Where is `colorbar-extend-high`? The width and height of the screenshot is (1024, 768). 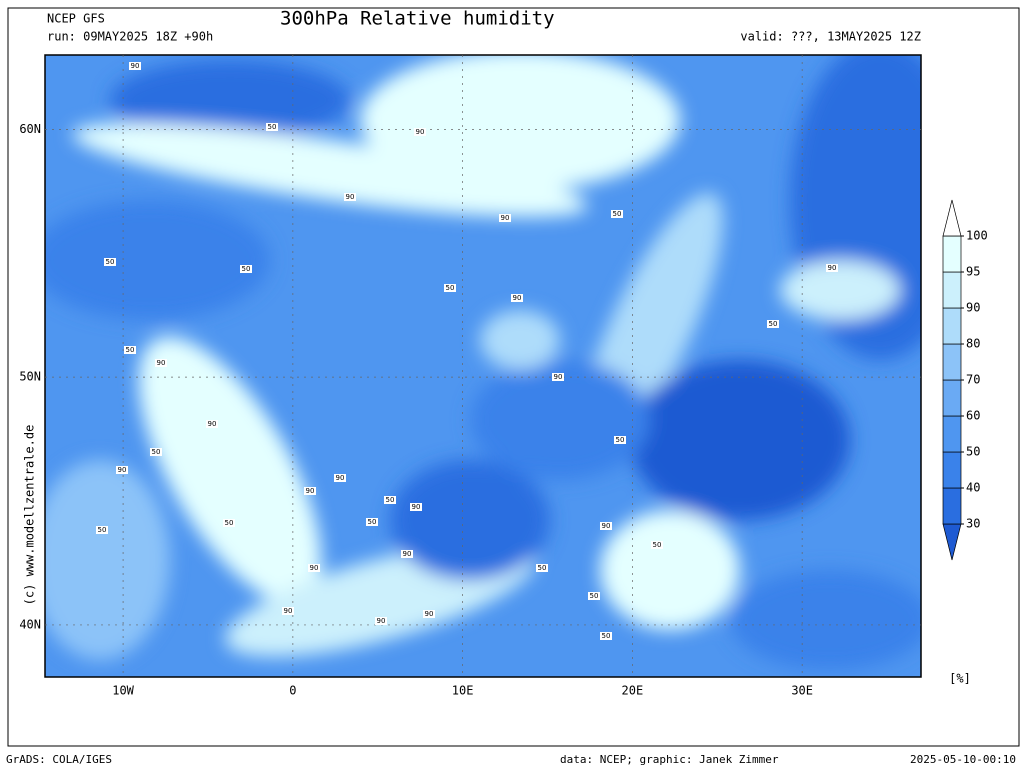
colorbar-extend-high is located at coordinates (952, 218).